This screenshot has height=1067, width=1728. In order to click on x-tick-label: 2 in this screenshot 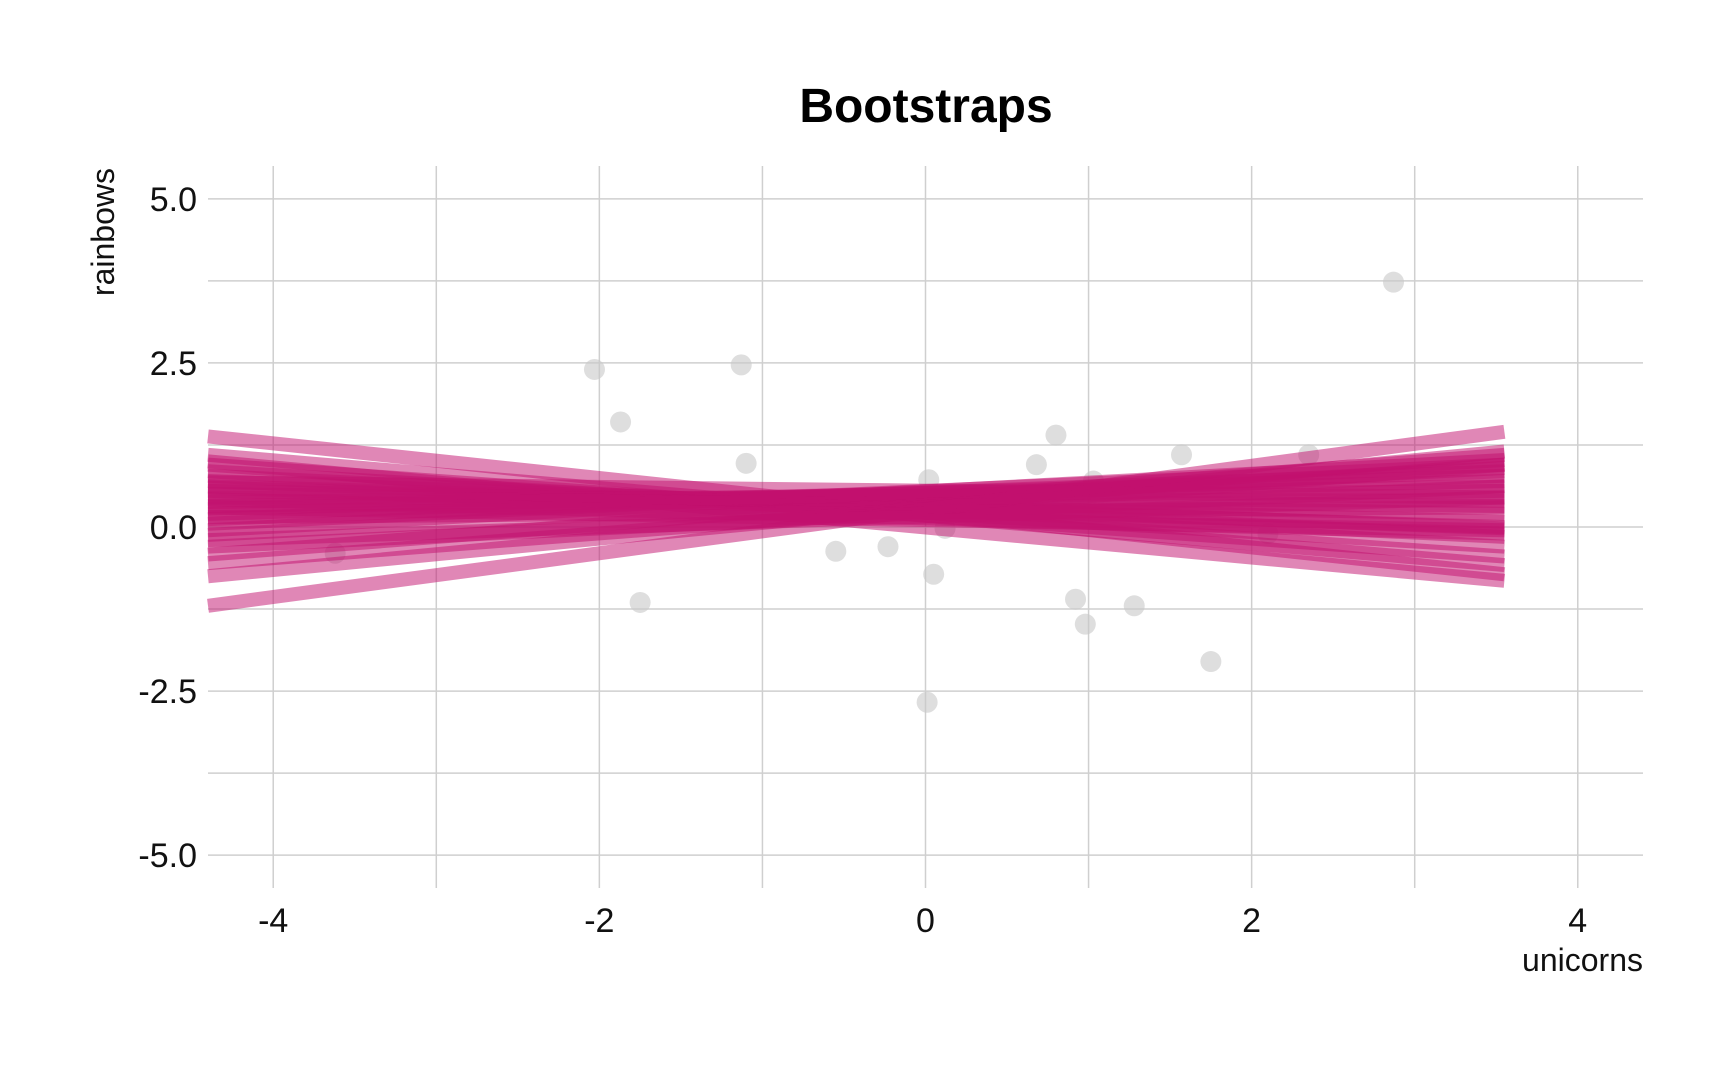, I will do `click(1251, 921)`.